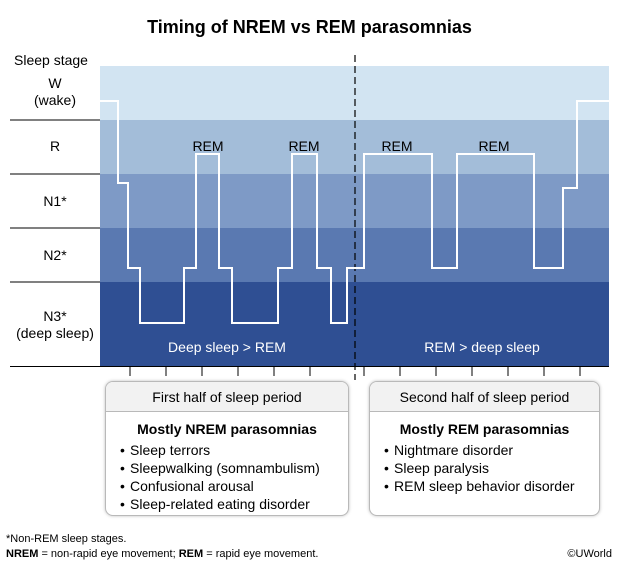 The width and height of the screenshot is (619, 566). I want to click on abbr-rem-def: = rapid eye movement., so click(261, 554).